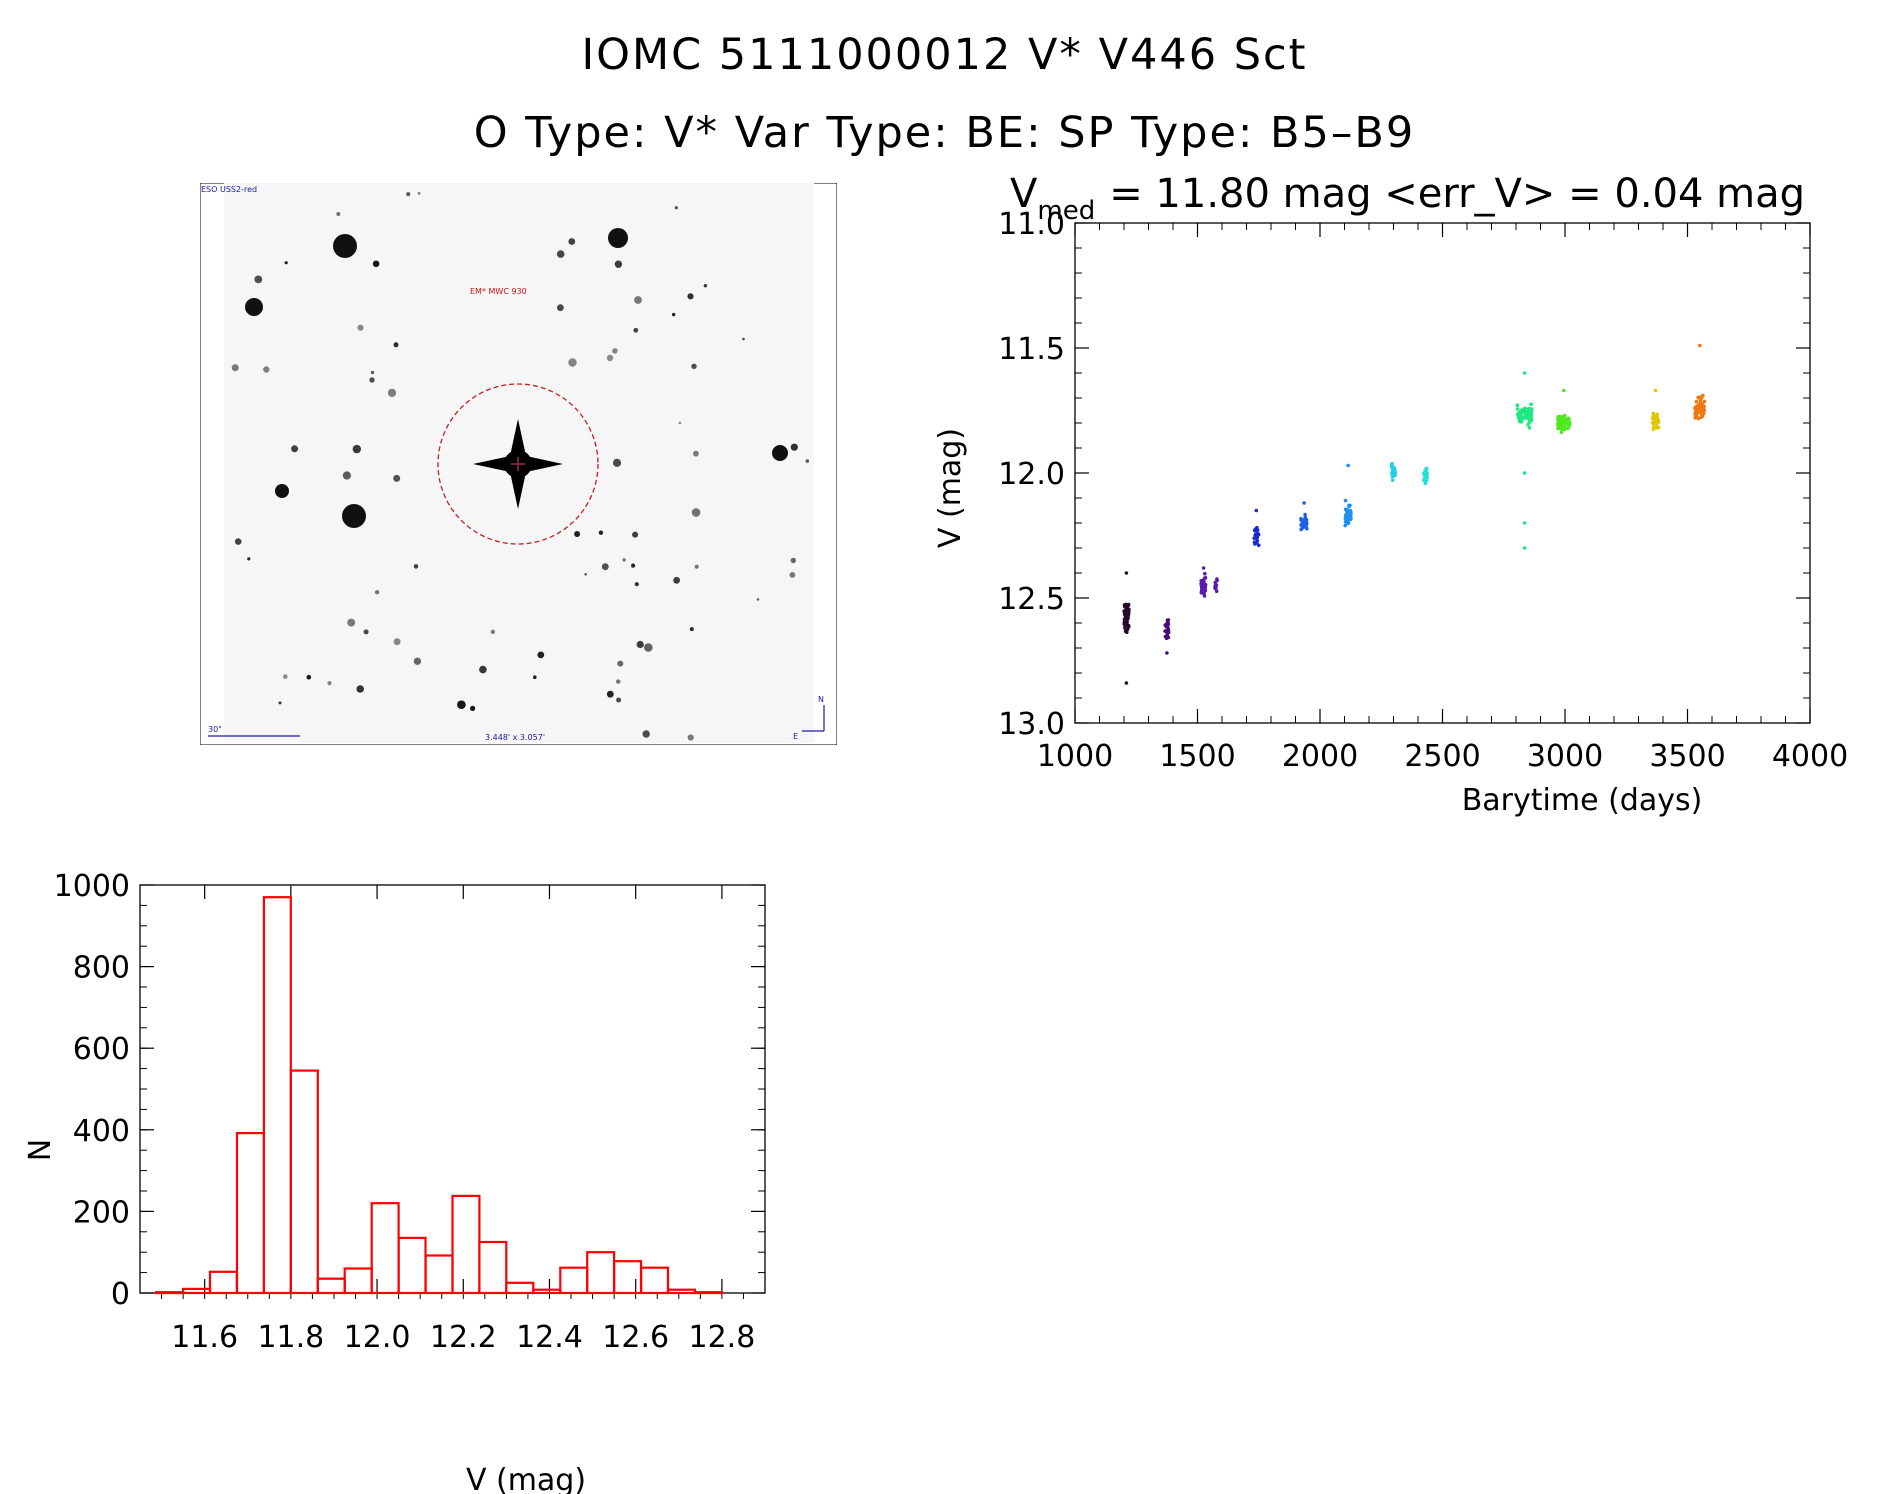  I want to click on x-tick-label: 3500, so click(1687, 756).